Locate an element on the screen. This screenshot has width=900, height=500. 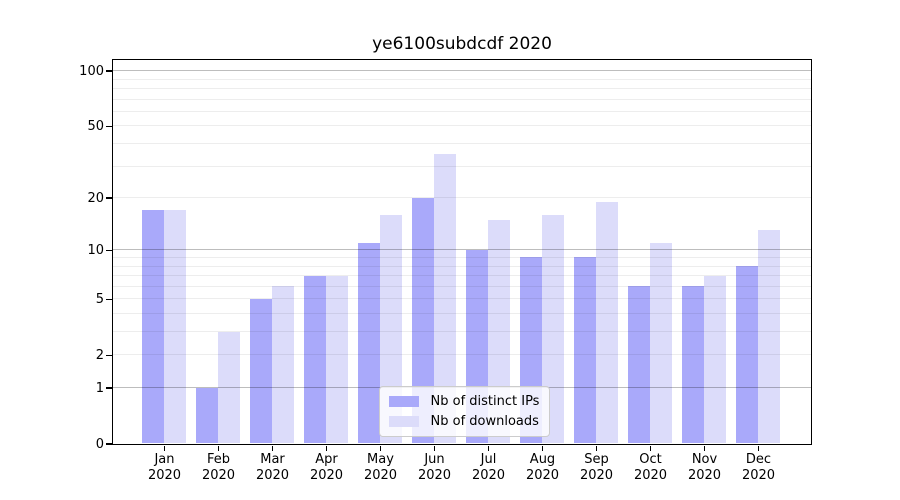
bar-downloads-dec is located at coordinates (769, 337).